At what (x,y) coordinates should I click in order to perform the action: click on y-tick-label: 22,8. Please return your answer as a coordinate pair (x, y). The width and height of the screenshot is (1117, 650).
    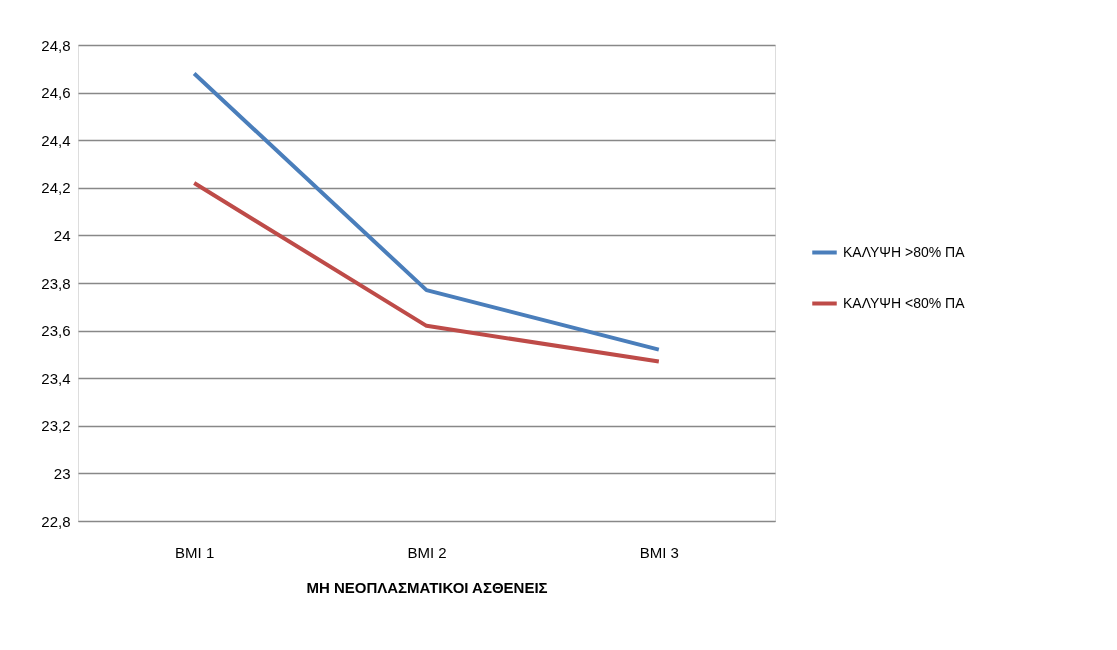
    Looking at the image, I should click on (56, 521).